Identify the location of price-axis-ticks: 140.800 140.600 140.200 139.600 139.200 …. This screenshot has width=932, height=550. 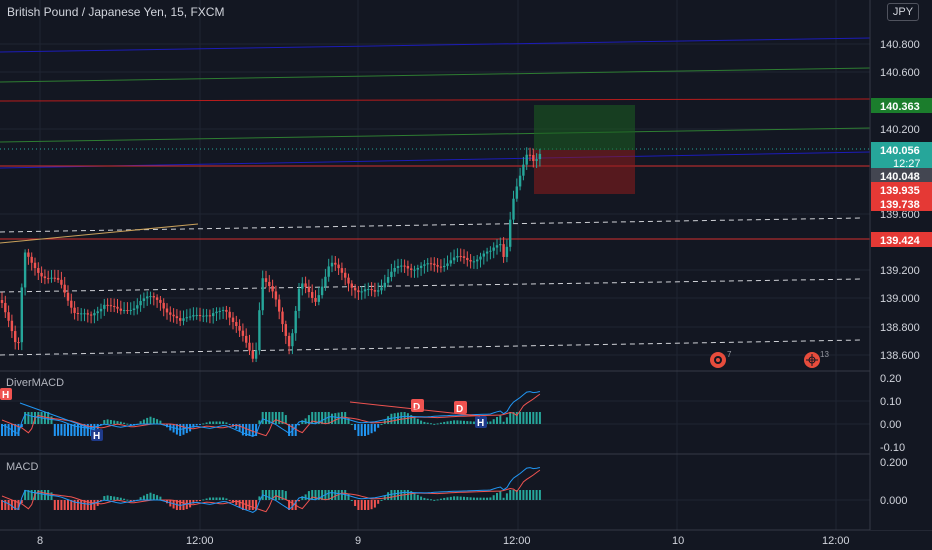
(900, 200).